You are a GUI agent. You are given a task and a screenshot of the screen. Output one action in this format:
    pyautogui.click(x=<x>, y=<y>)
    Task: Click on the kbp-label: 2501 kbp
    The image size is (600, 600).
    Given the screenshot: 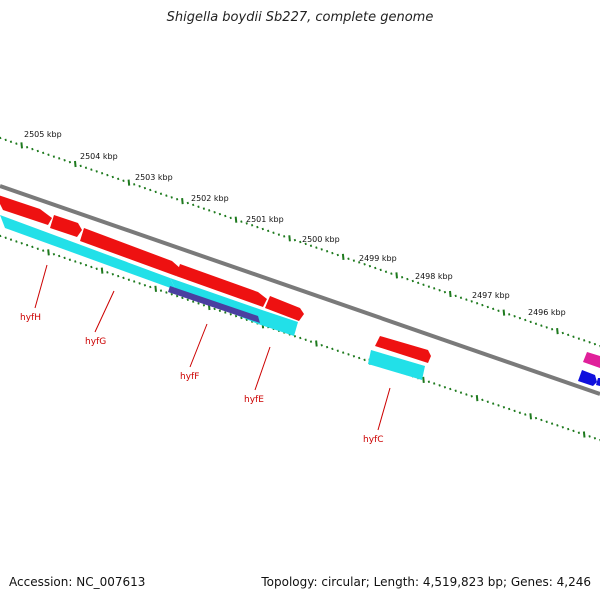 What is the action you would take?
    pyautogui.click(x=265, y=219)
    